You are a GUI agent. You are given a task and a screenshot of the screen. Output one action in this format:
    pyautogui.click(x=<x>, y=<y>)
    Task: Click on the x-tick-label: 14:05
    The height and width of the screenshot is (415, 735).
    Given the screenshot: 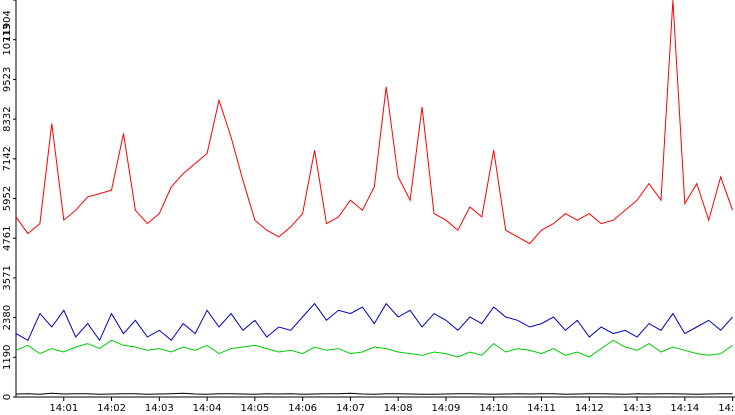 What is the action you would take?
    pyautogui.click(x=254, y=408)
    